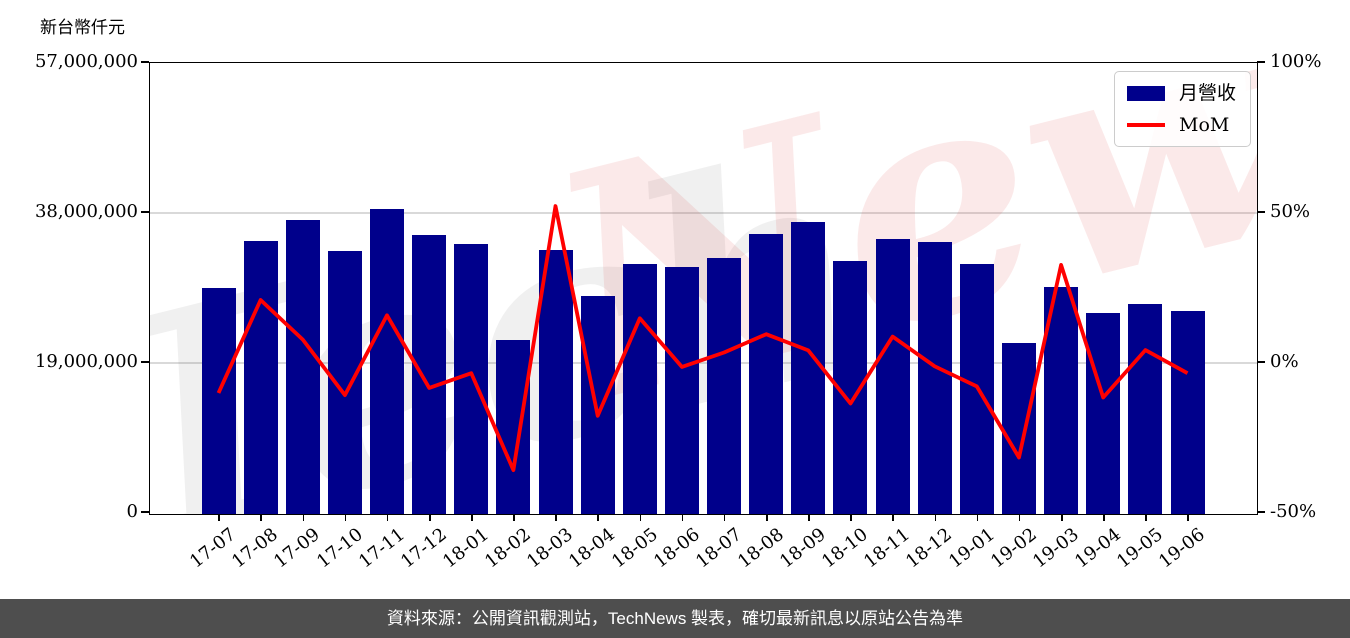 Image resolution: width=1350 pixels, height=638 pixels. Describe the element at coordinates (1145, 125) in the screenshot. I see `mom-swatch-icon` at that location.